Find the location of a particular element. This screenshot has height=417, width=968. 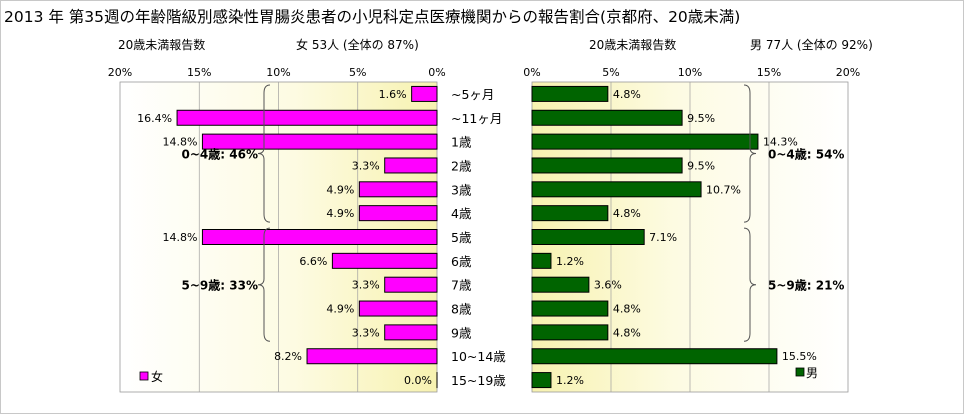

female-count-label: 20歳未満報告数 is located at coordinates (162, 45).